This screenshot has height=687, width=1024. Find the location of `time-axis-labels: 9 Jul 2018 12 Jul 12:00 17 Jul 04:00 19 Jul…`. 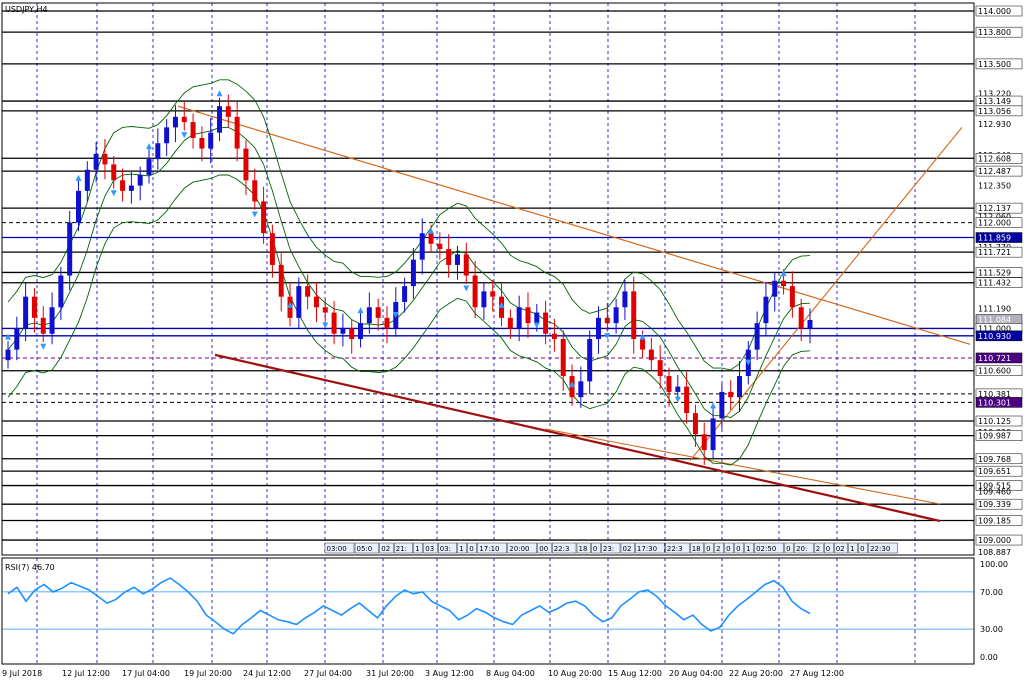

time-axis-labels: 9 Jul 2018 12 Jul 12:00 17 Jul 04:00 19 Jul… is located at coordinates (423, 673).